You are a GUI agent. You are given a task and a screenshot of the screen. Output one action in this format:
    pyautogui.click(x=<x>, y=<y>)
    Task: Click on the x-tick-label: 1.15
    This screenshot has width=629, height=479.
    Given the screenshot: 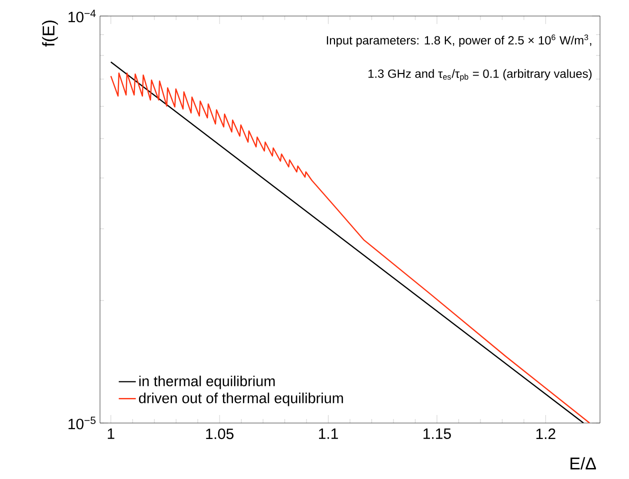 What is the action you would take?
    pyautogui.click(x=437, y=433)
    